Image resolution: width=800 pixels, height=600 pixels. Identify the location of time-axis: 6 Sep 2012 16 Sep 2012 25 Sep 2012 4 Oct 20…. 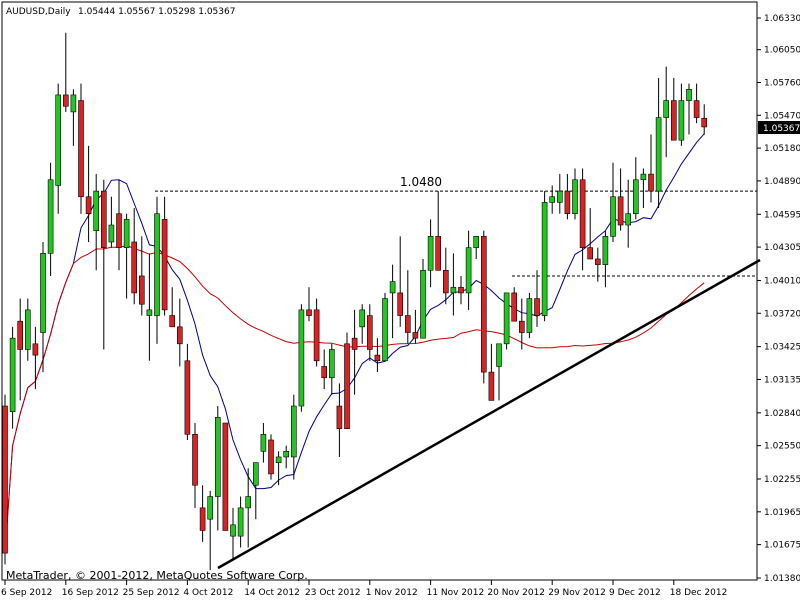
(364, 589).